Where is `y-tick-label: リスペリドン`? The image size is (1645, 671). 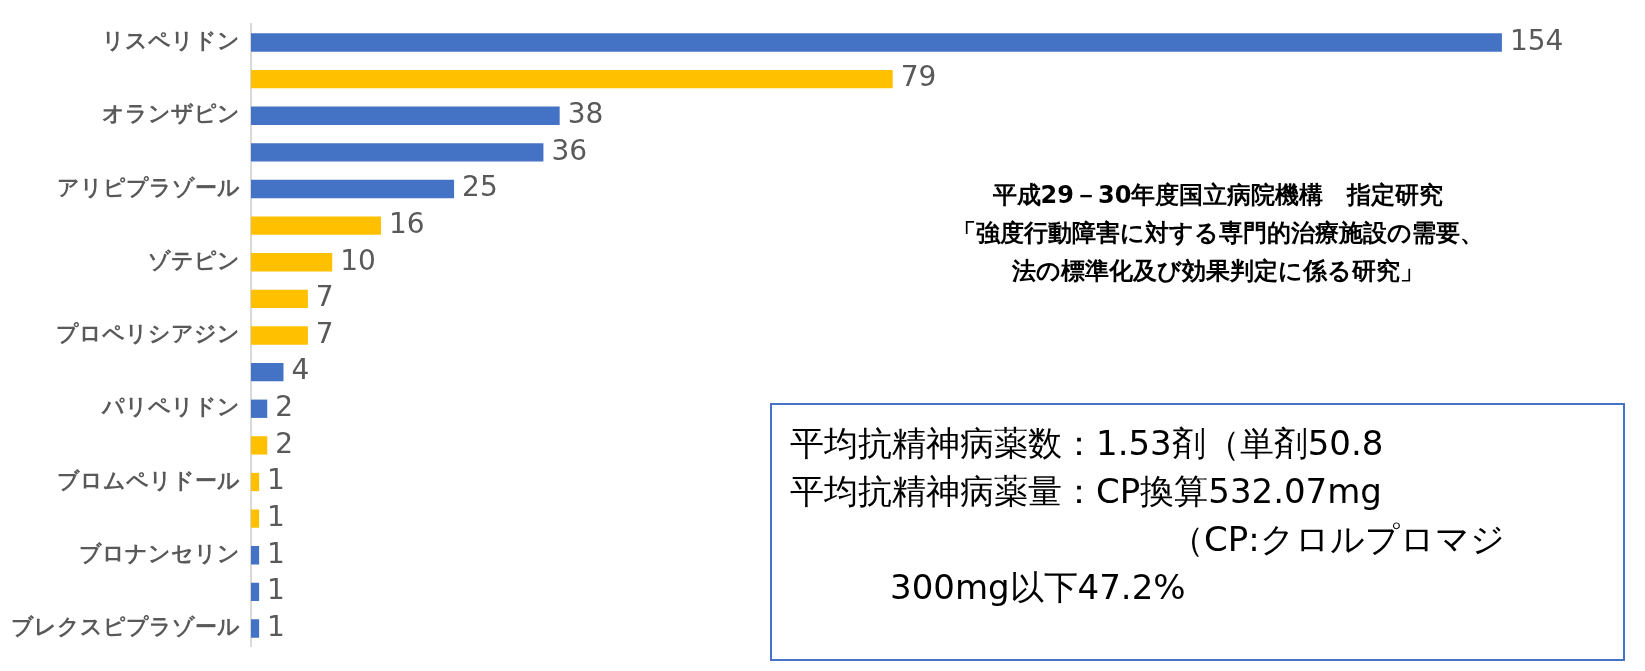
y-tick-label: リスペリドン is located at coordinates (171, 41).